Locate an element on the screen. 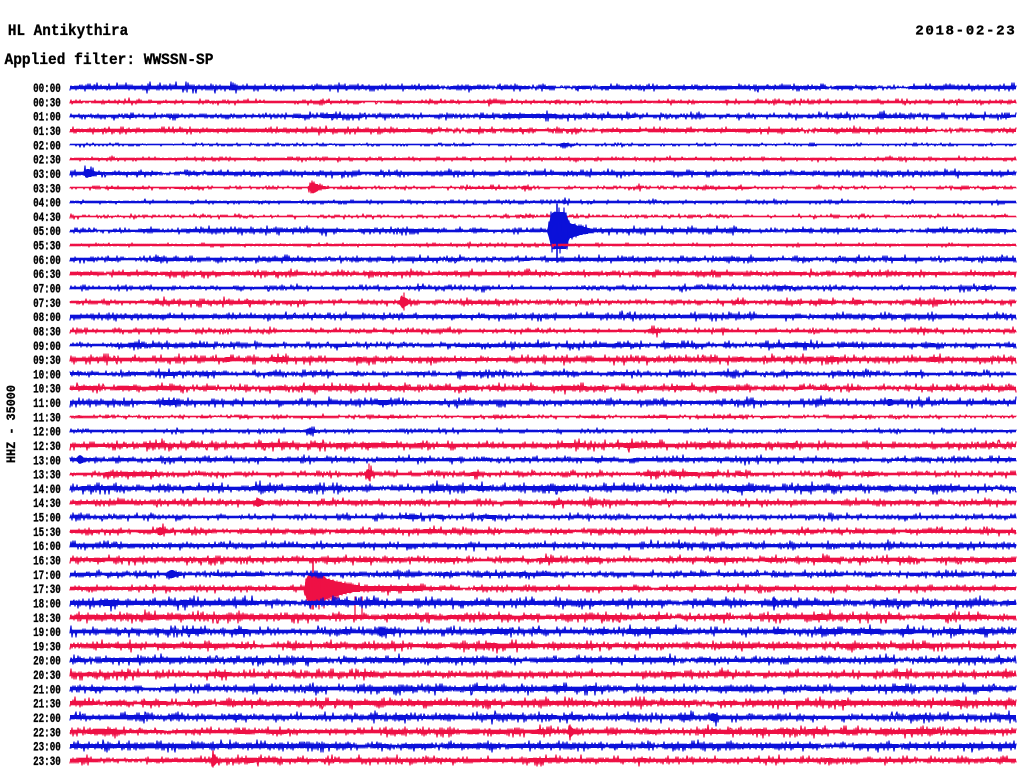  svg-text: 05:00 is located at coordinates (47, 231).